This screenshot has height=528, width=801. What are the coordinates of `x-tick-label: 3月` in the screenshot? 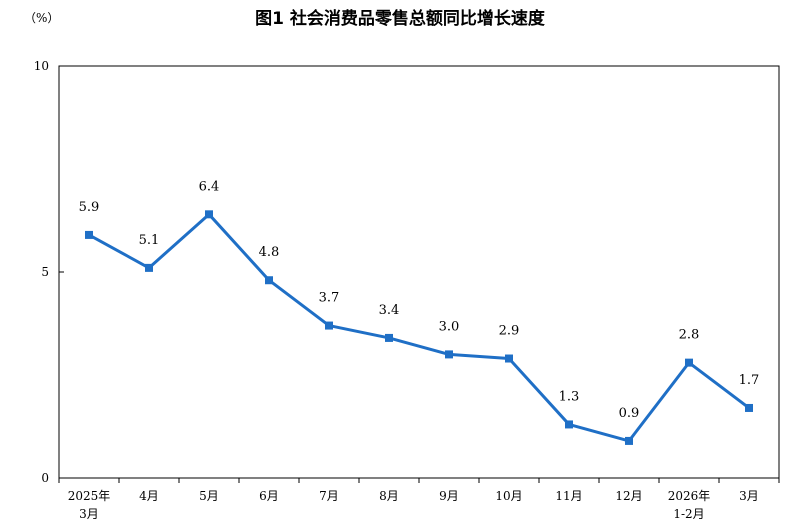 It's located at (749, 496).